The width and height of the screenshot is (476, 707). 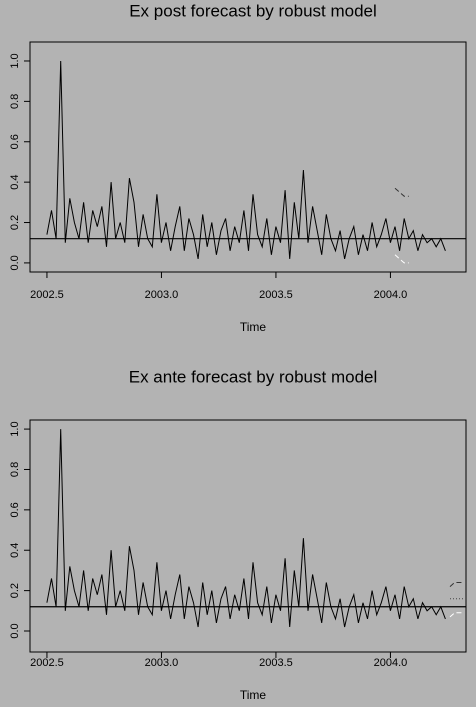 I want to click on chart-title: Ex ante forecast by robust model, so click(x=253, y=376).